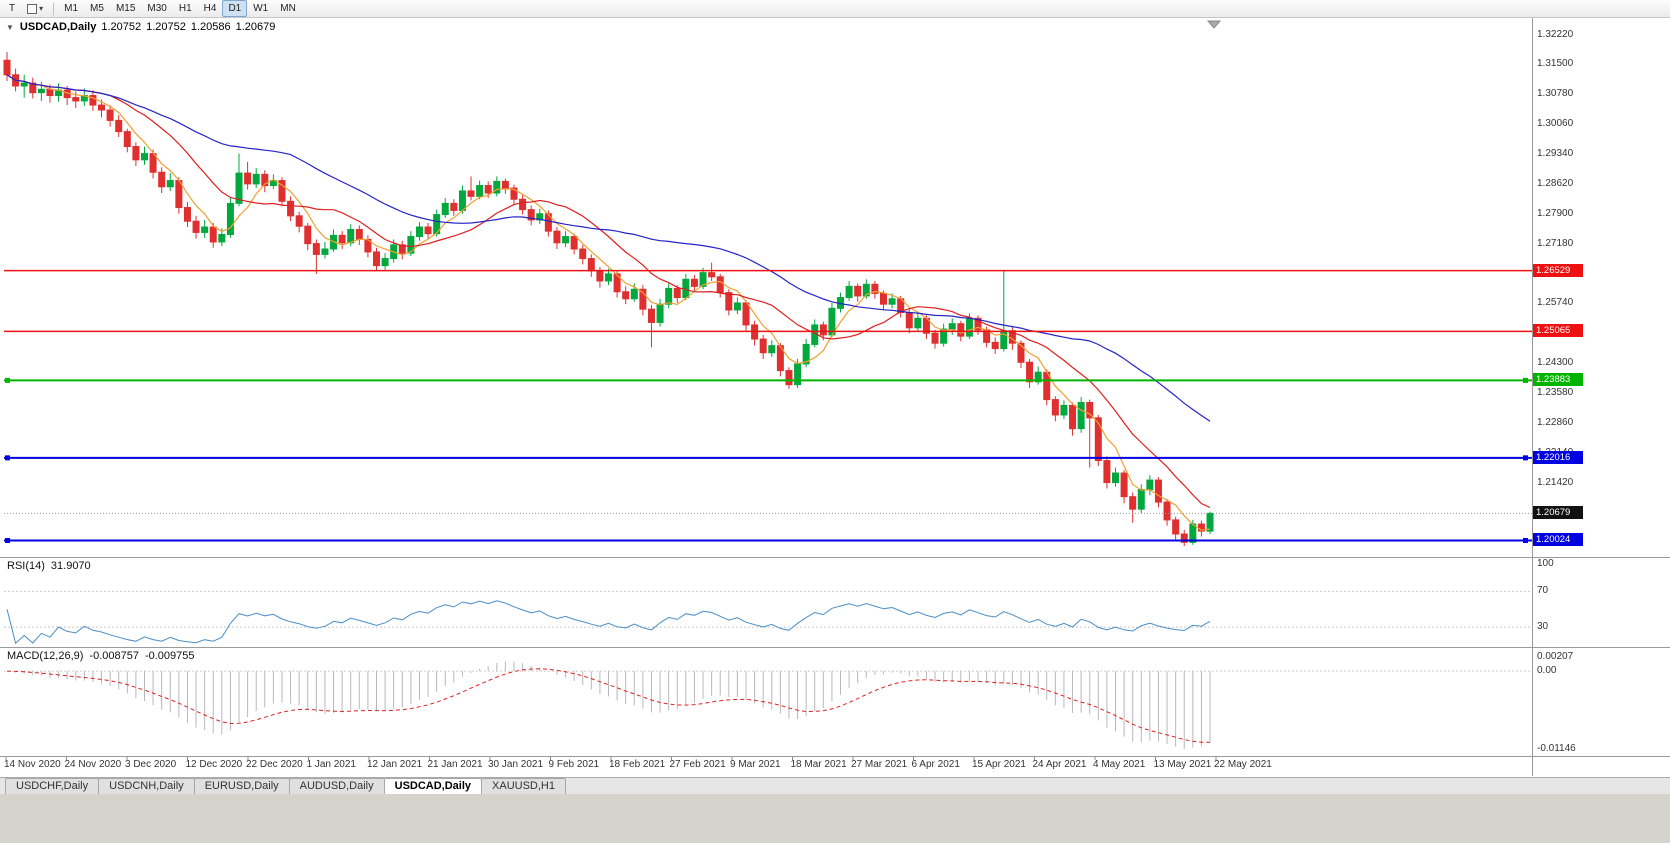 This screenshot has height=843, width=1670. What do you see at coordinates (523, 786) in the screenshot?
I see `tab-xauusd-h1: XAUUSD,H1` at bounding box center [523, 786].